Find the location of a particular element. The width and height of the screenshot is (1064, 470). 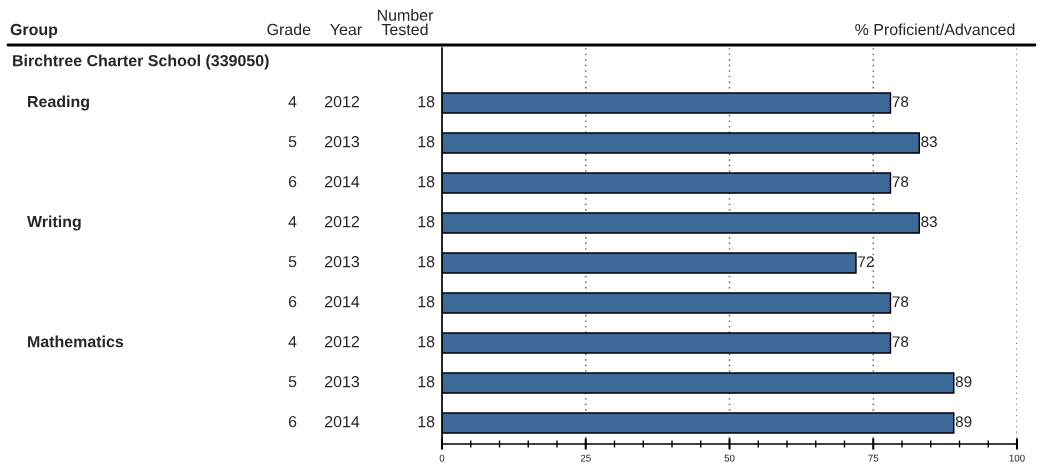

text: Group is located at coordinates (34, 31).